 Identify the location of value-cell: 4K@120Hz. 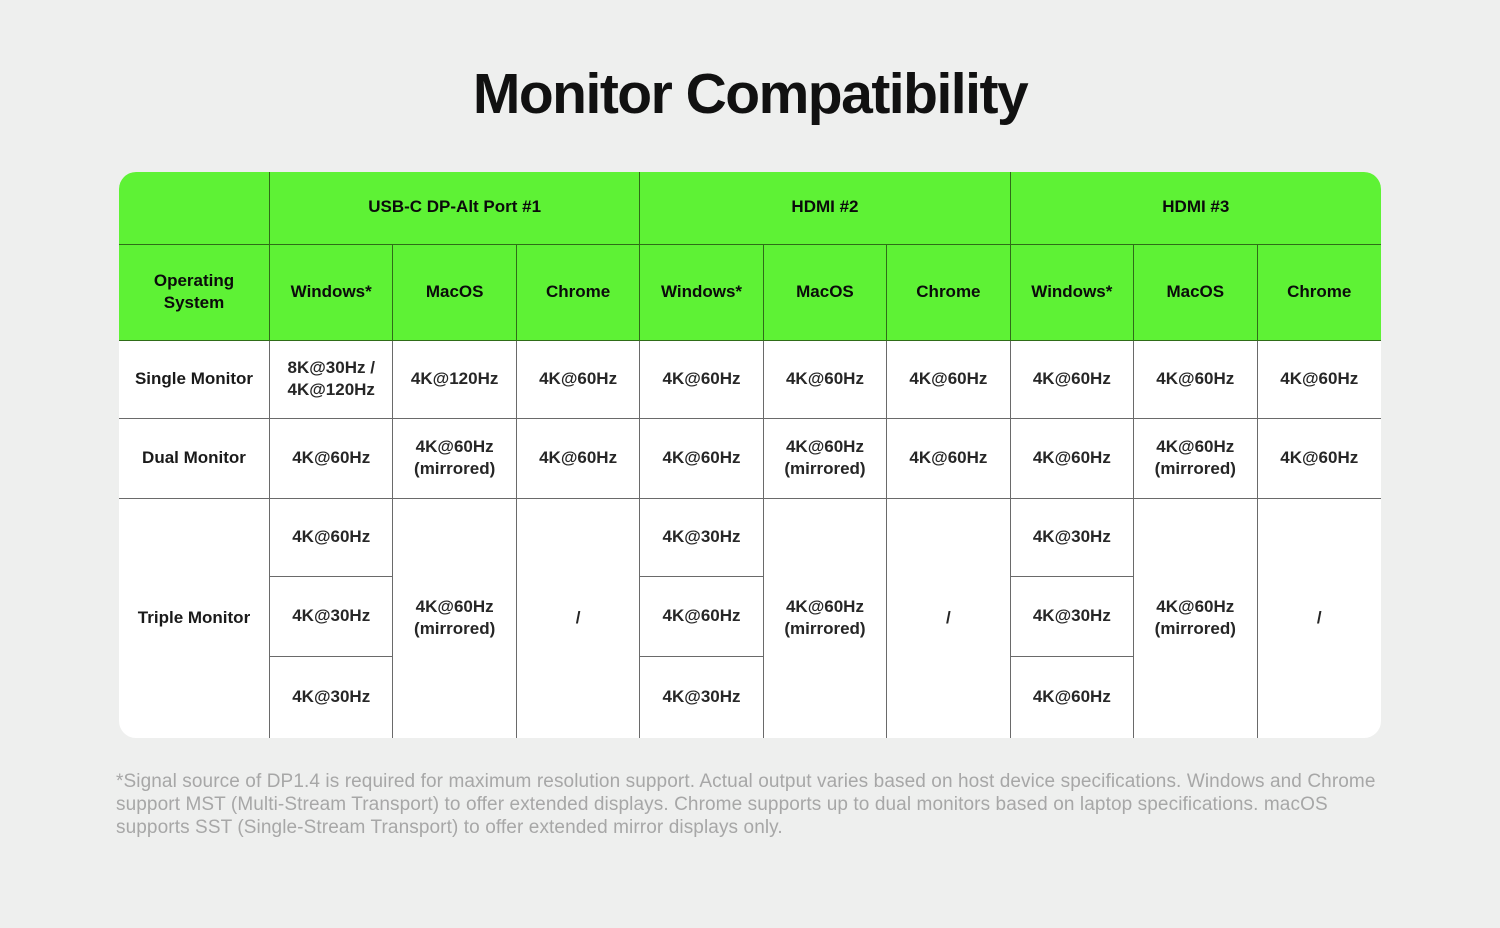
(455, 379).